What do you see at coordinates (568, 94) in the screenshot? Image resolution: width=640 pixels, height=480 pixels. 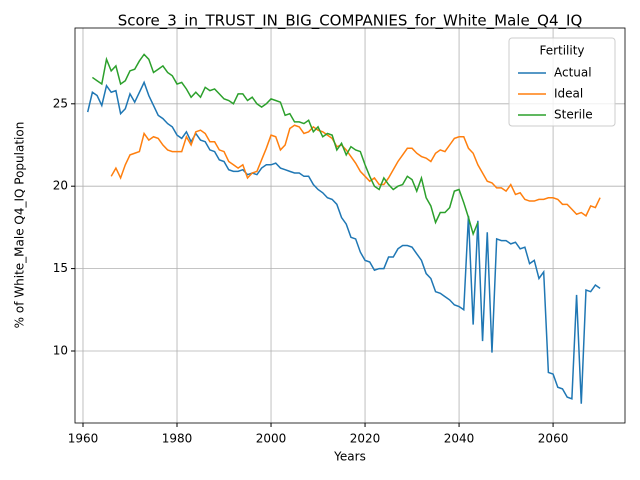 I see `legend-label: Ideal` at bounding box center [568, 94].